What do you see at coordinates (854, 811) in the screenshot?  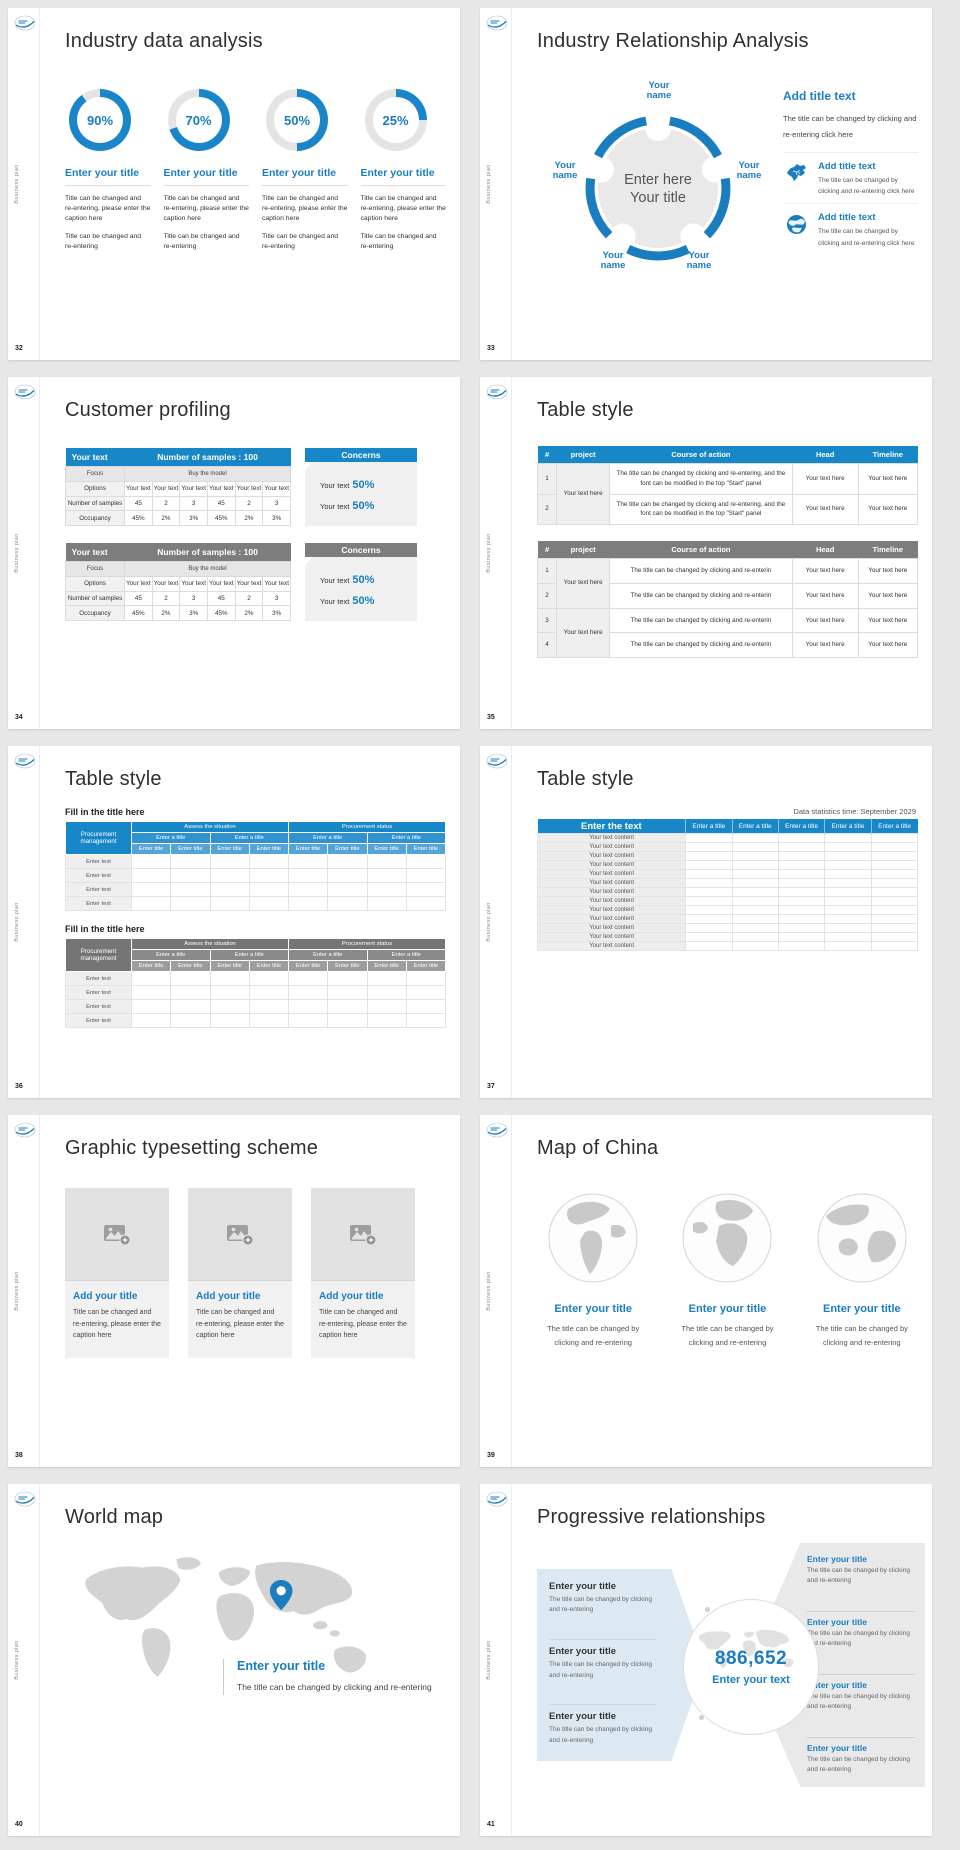 I see `statistics-time-note: Data statistics time: September 2029` at bounding box center [854, 811].